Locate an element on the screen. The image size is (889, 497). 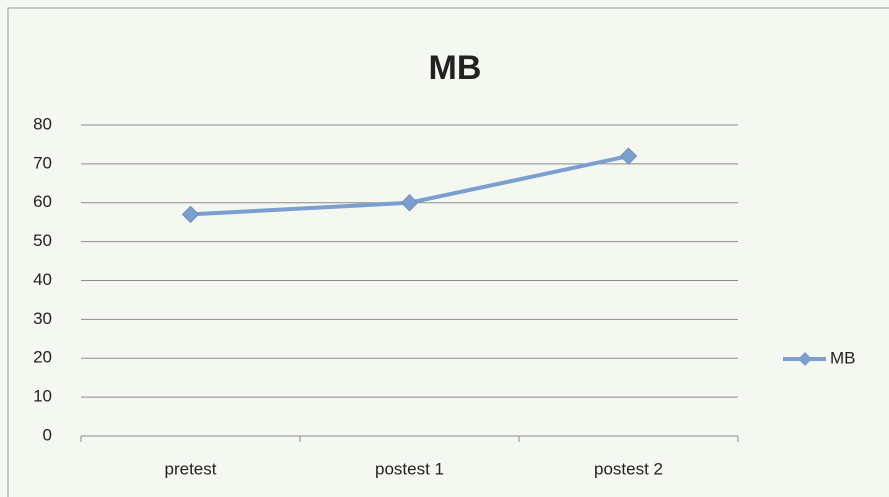
chart-title: MB is located at coordinates (455, 68).